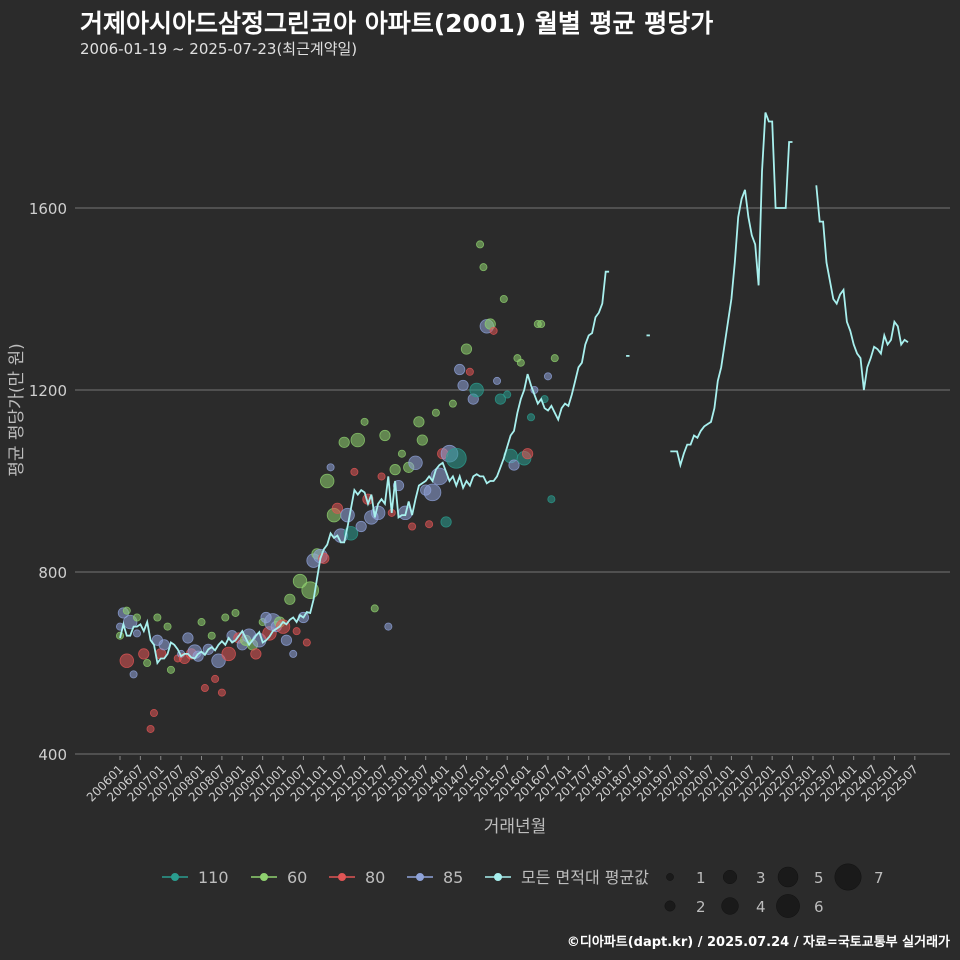 Image resolution: width=960 pixels, height=960 pixels. What do you see at coordinates (701, 907) in the screenshot?
I see `legend-size-label: 2` at bounding box center [701, 907].